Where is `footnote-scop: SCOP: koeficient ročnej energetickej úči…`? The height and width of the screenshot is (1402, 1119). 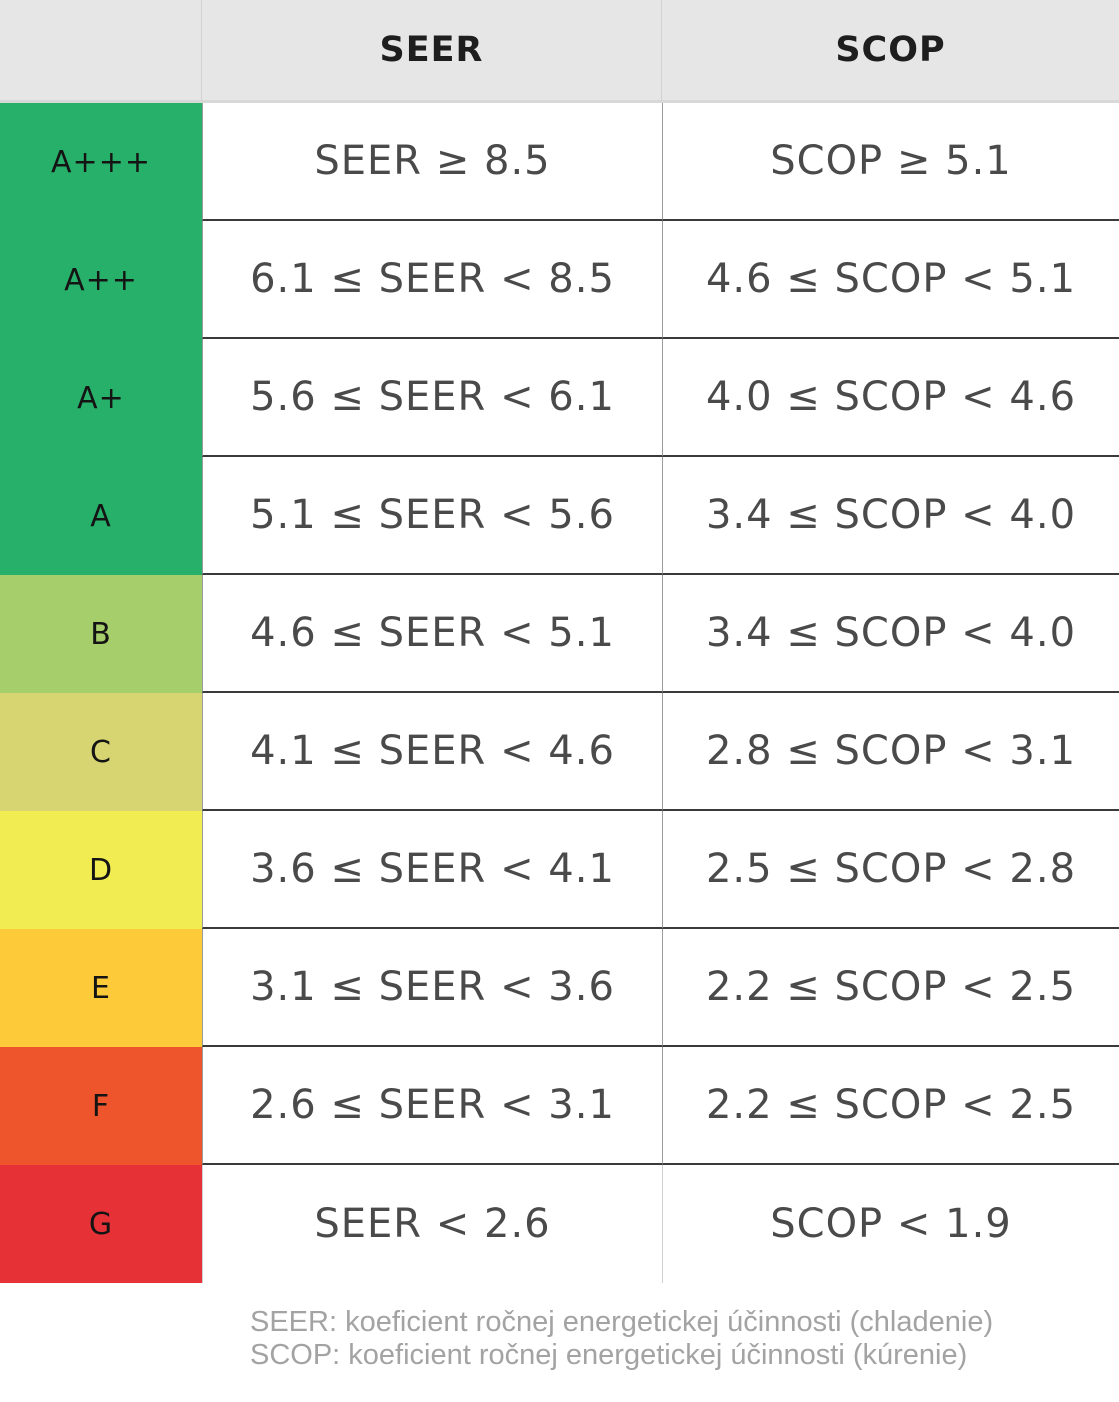
footnote-scop: SCOP: koeficient ročnej energetickej úči… is located at coordinates (609, 1355).